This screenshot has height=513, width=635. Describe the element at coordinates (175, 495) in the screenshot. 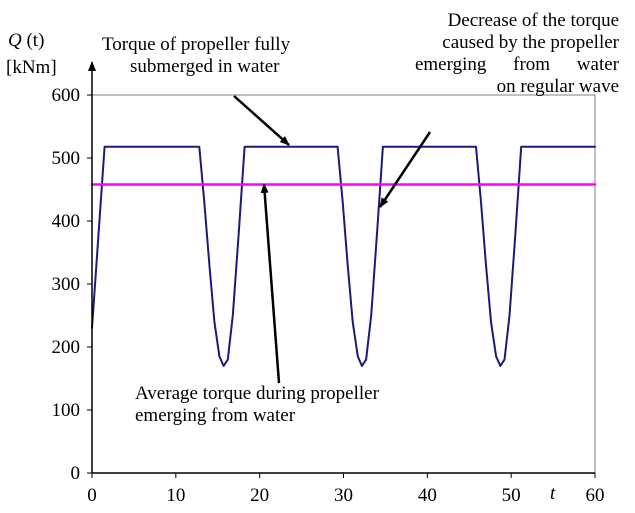

I see `x-tick-label: 10` at that location.